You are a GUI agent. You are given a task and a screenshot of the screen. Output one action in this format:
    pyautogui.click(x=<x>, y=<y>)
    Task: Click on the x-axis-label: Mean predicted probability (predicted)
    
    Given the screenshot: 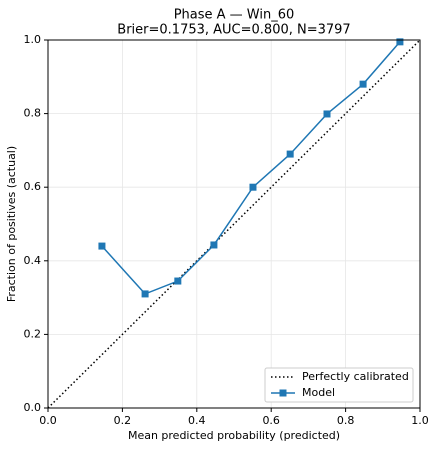 What is the action you would take?
    pyautogui.click(x=234, y=435)
    